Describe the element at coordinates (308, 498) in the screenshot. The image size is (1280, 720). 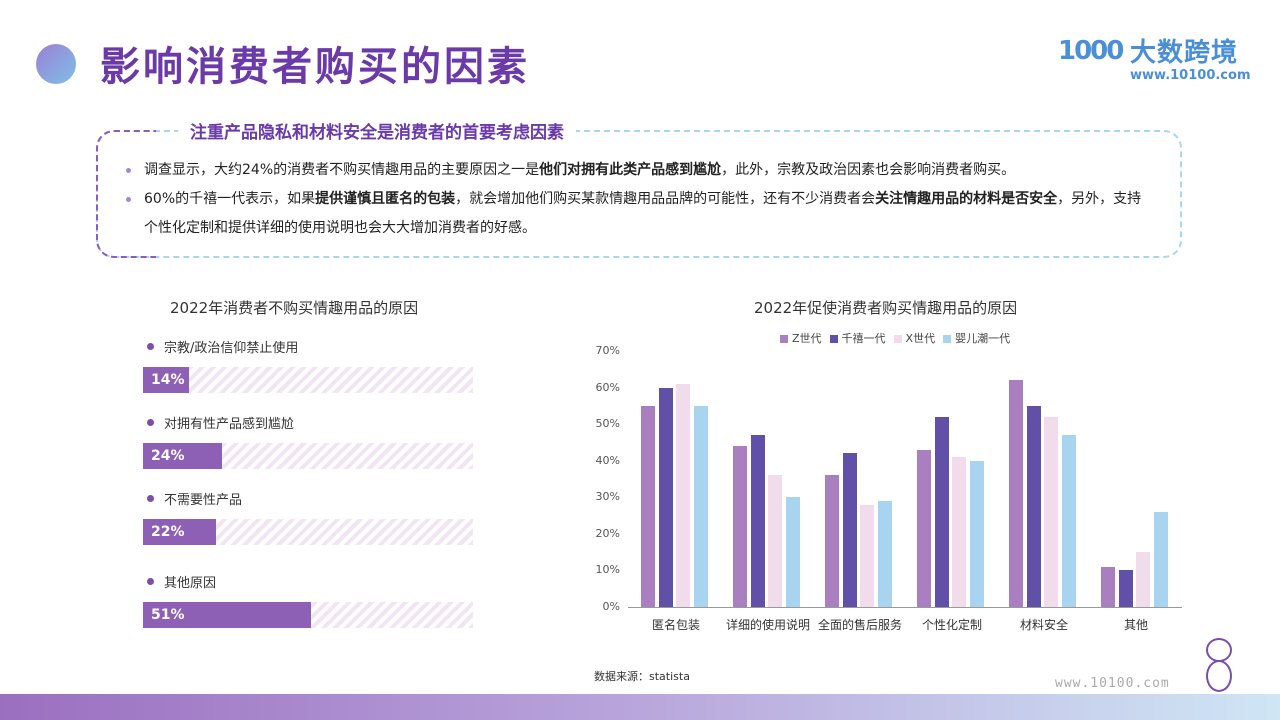
I see `reason-label: 不需要性产品` at that location.